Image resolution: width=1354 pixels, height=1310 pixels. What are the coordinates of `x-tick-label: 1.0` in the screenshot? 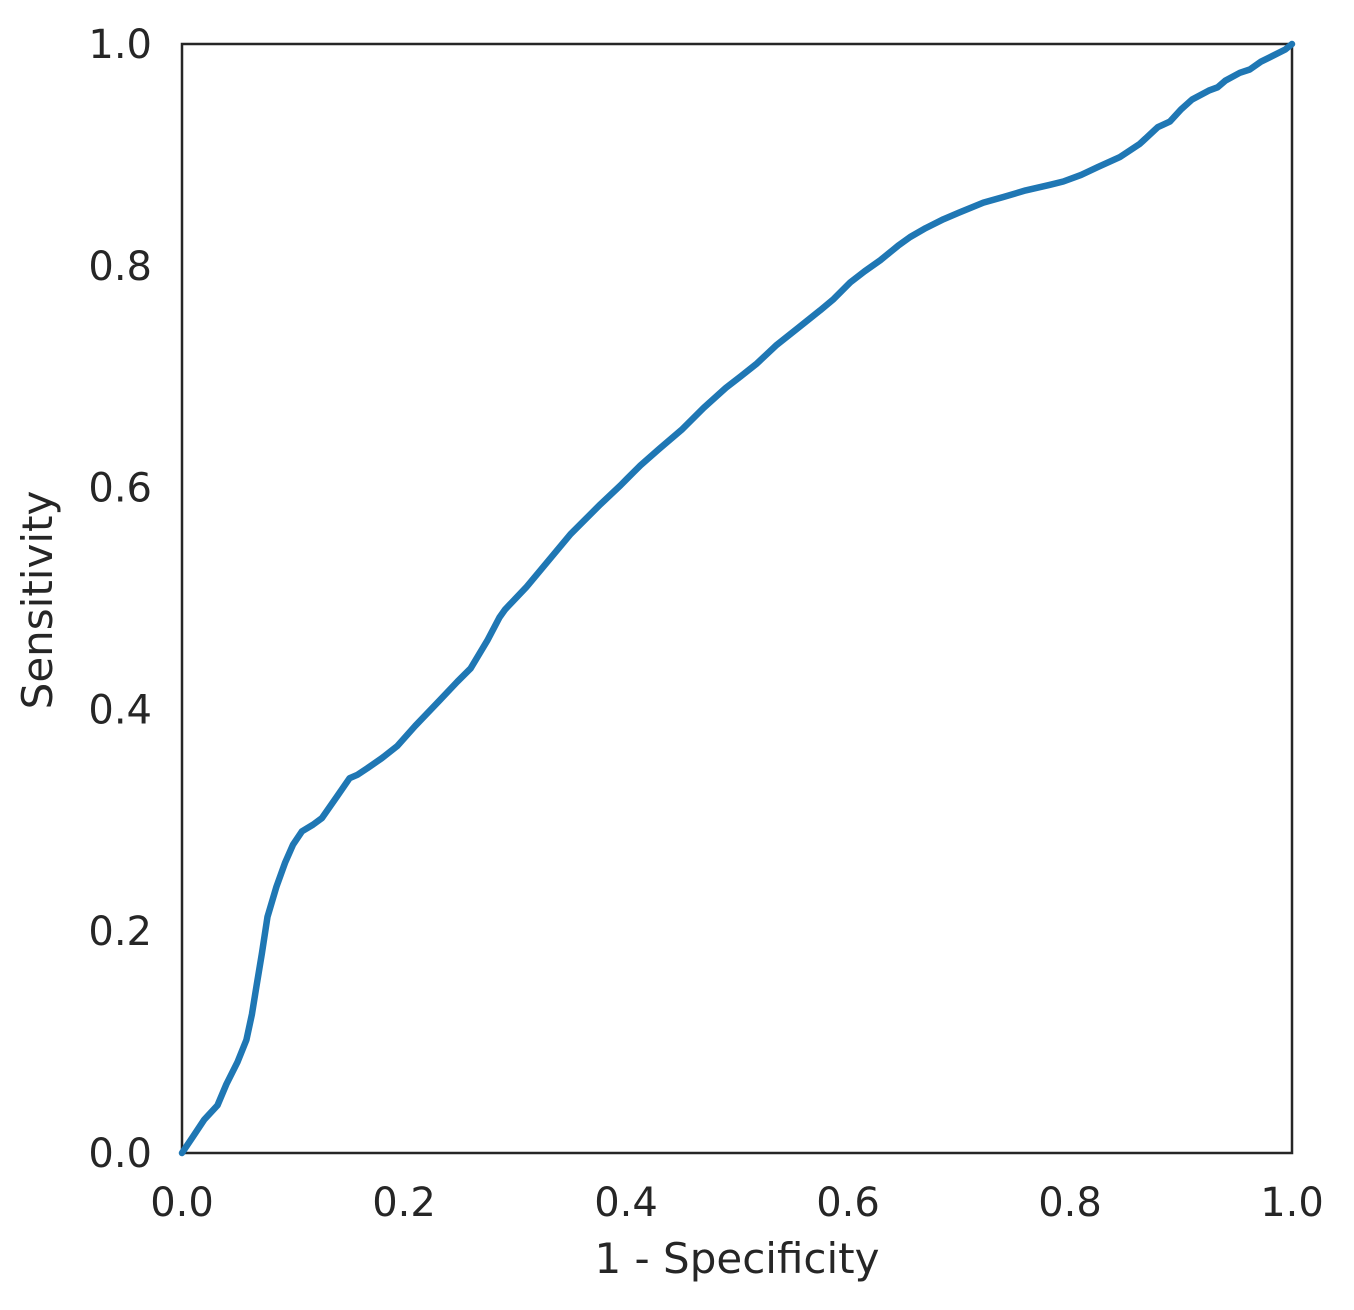 It's located at (1292, 1203).